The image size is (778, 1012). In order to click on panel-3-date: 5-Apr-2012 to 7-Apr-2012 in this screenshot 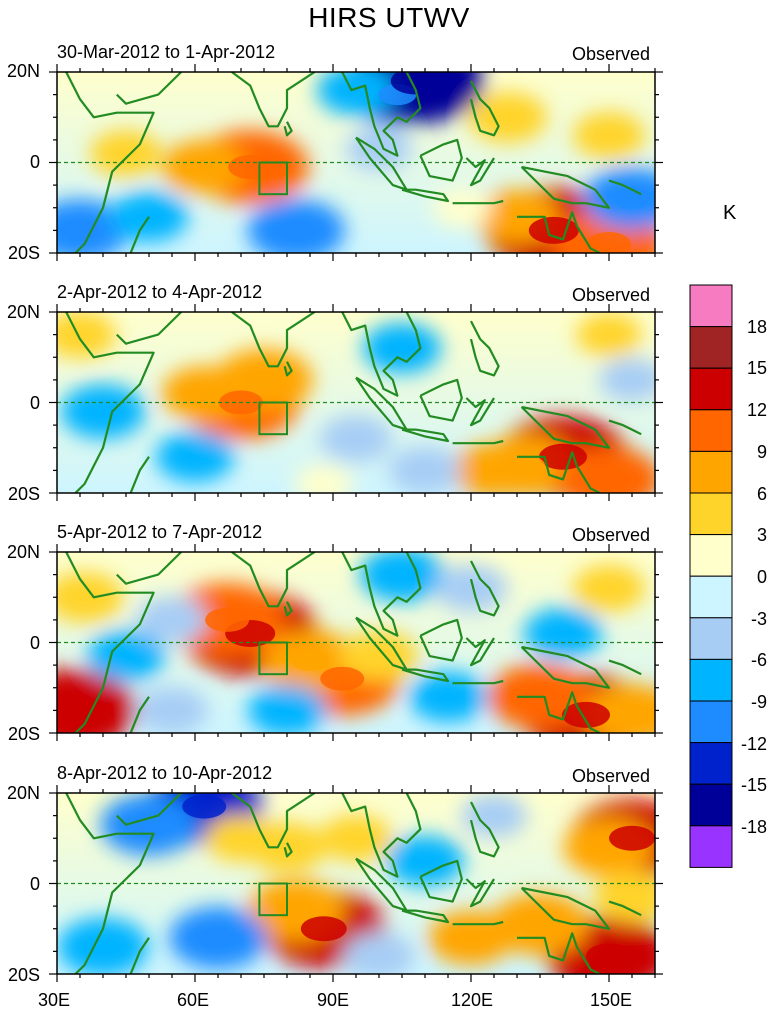, I will do `click(160, 532)`.